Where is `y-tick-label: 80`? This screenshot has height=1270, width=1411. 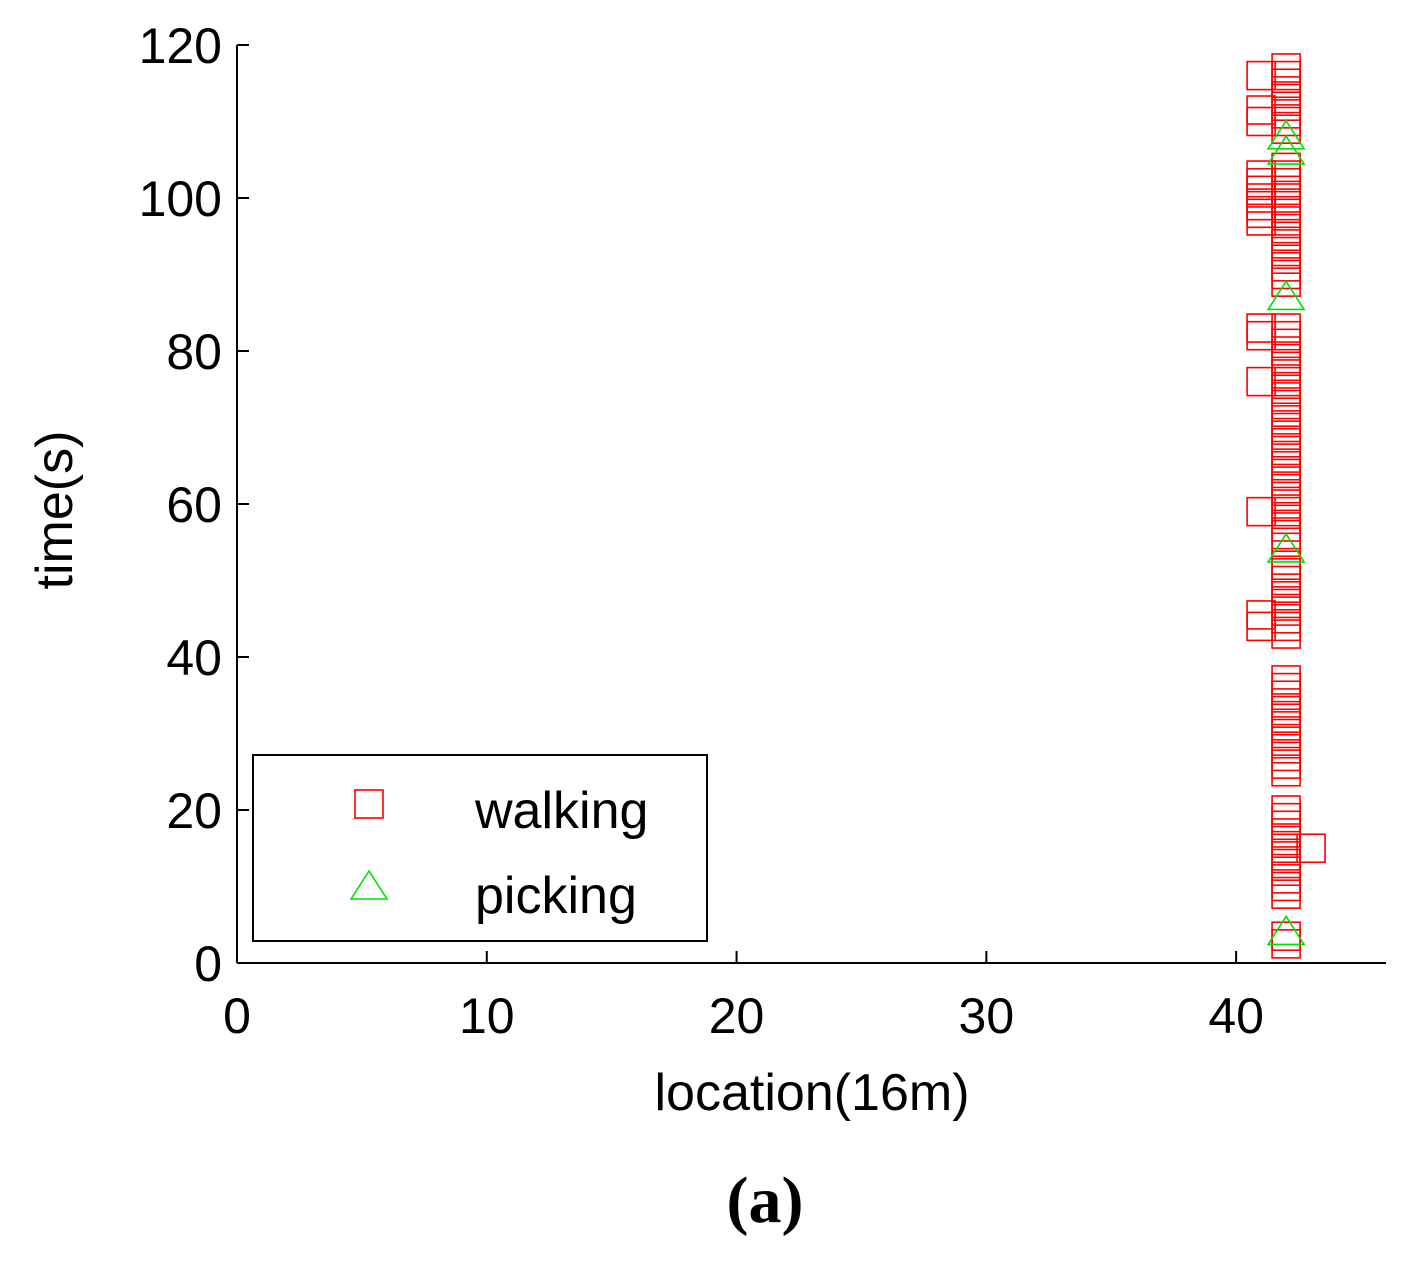
y-tick-label: 80 is located at coordinates (194, 352).